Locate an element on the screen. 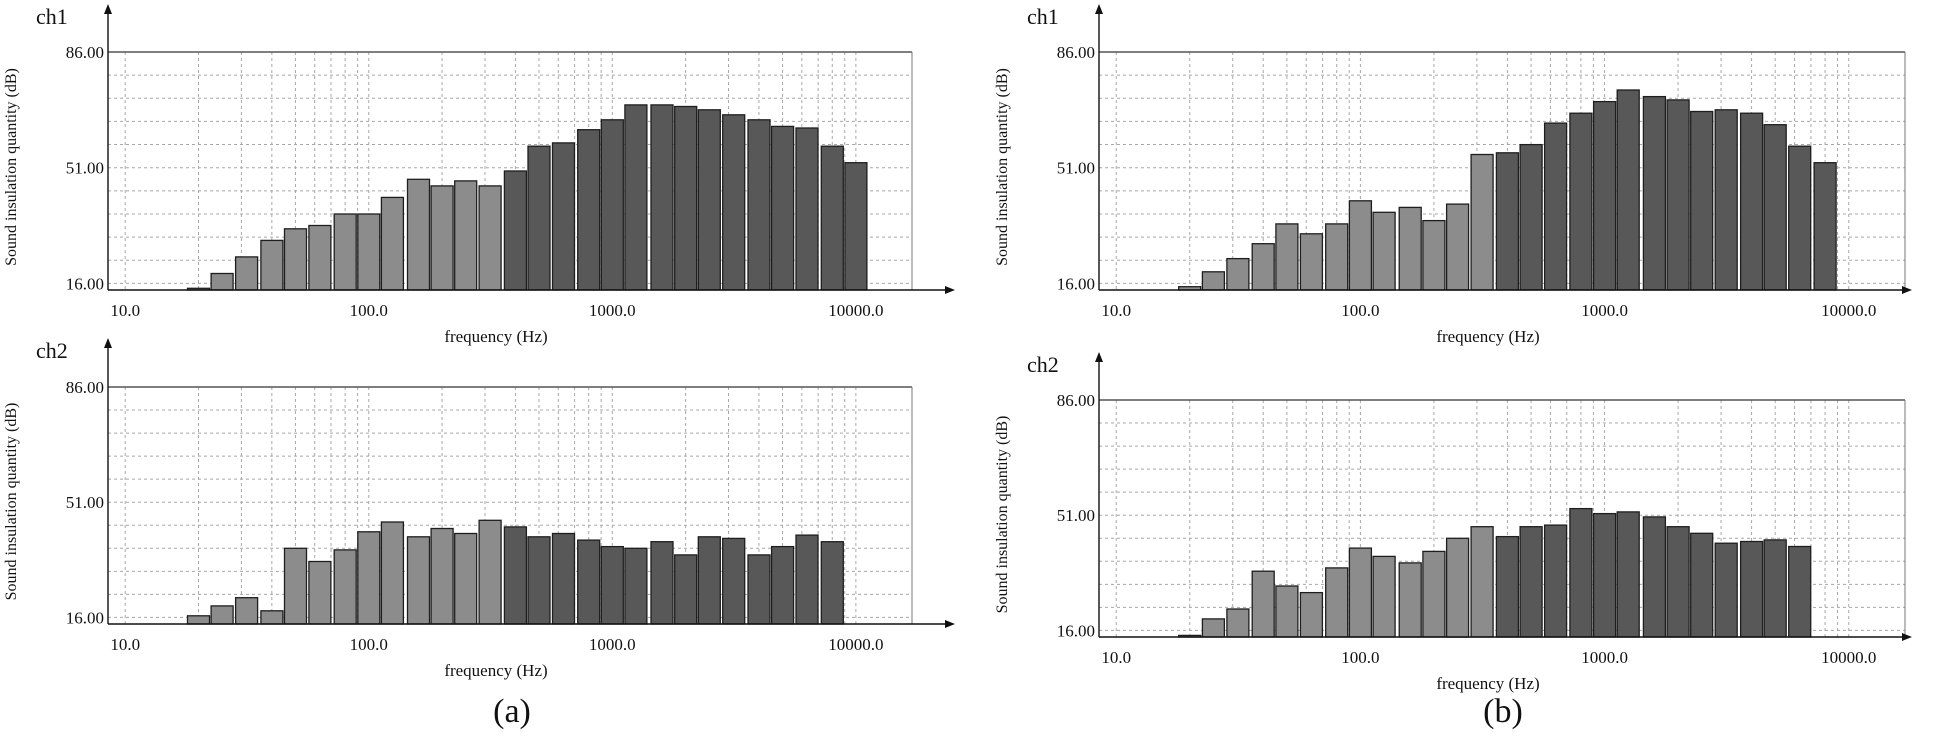 This screenshot has width=1948, height=736. panel-label-a: (a) is located at coordinates (512, 711).